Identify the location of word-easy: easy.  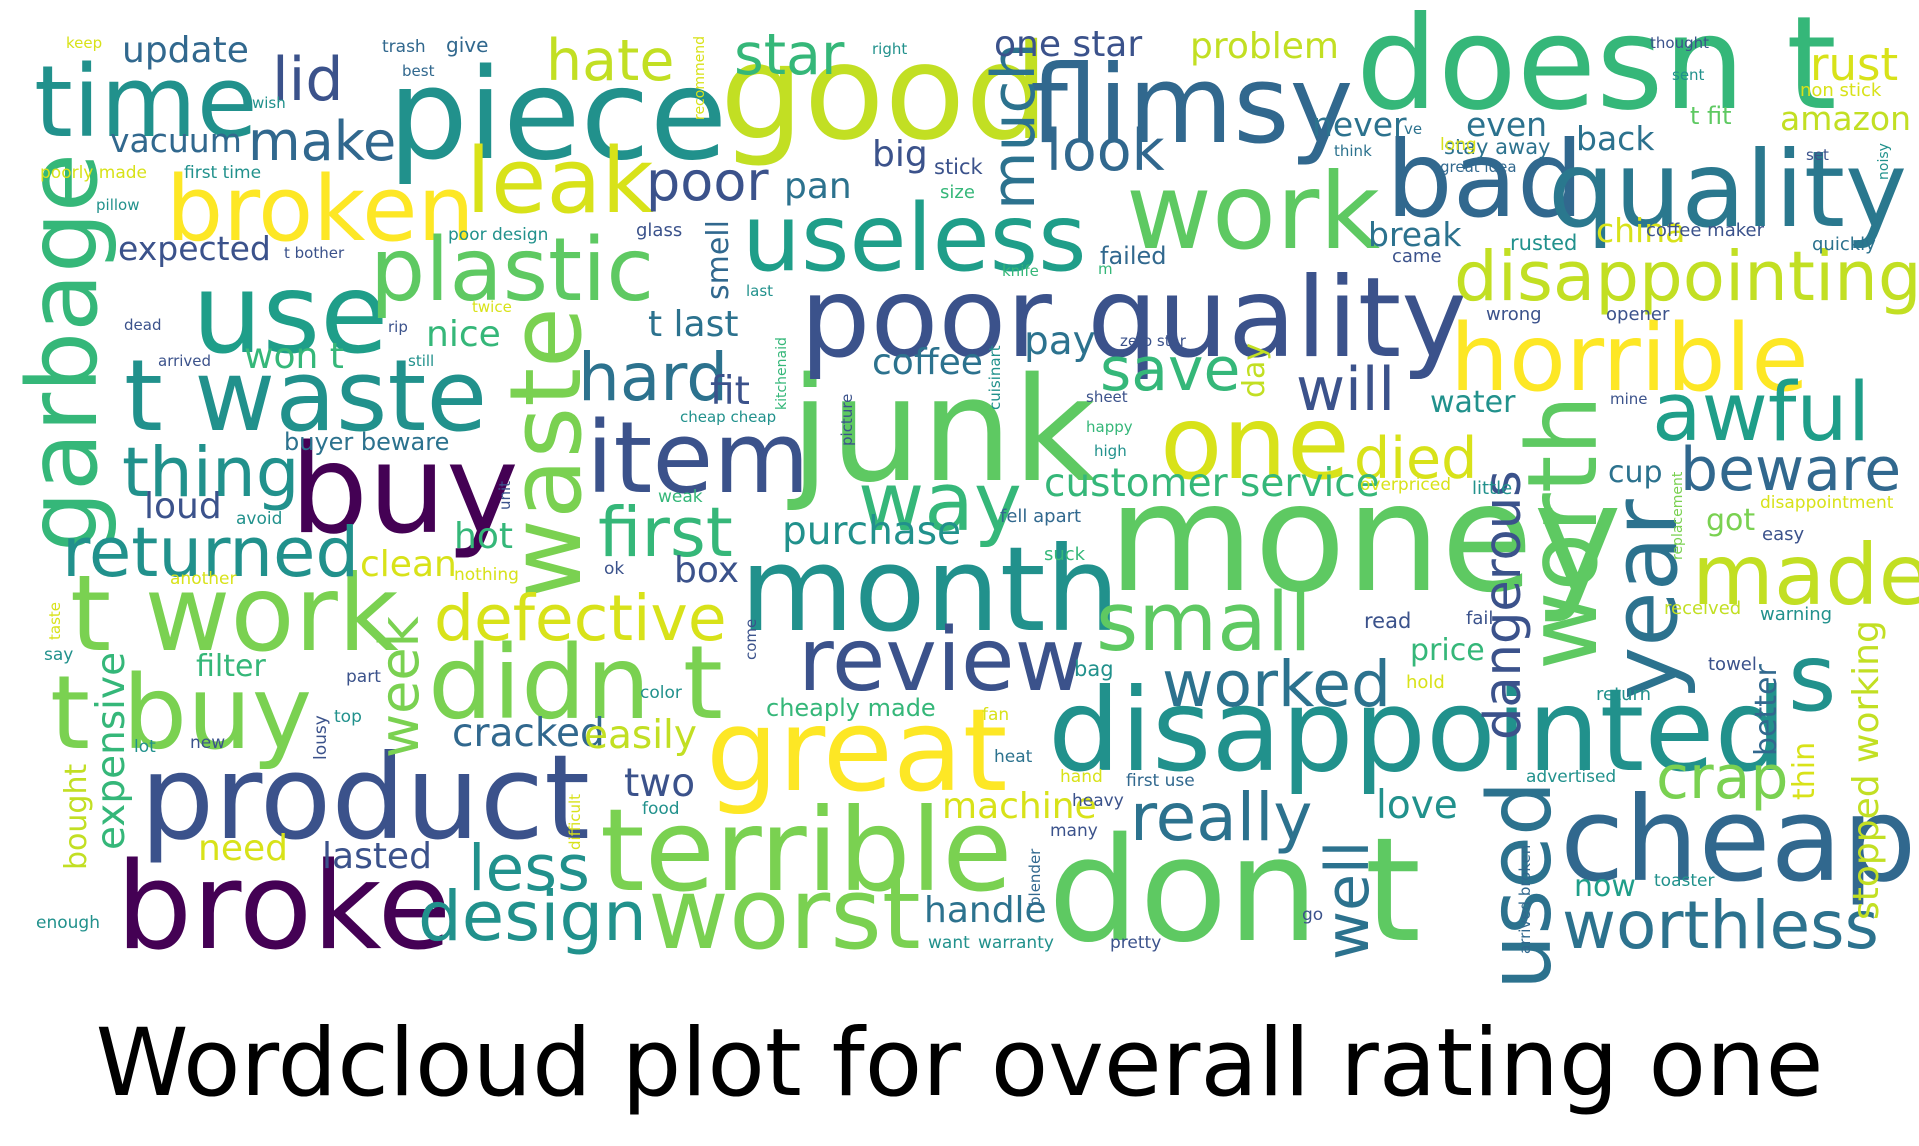
(1783, 534).